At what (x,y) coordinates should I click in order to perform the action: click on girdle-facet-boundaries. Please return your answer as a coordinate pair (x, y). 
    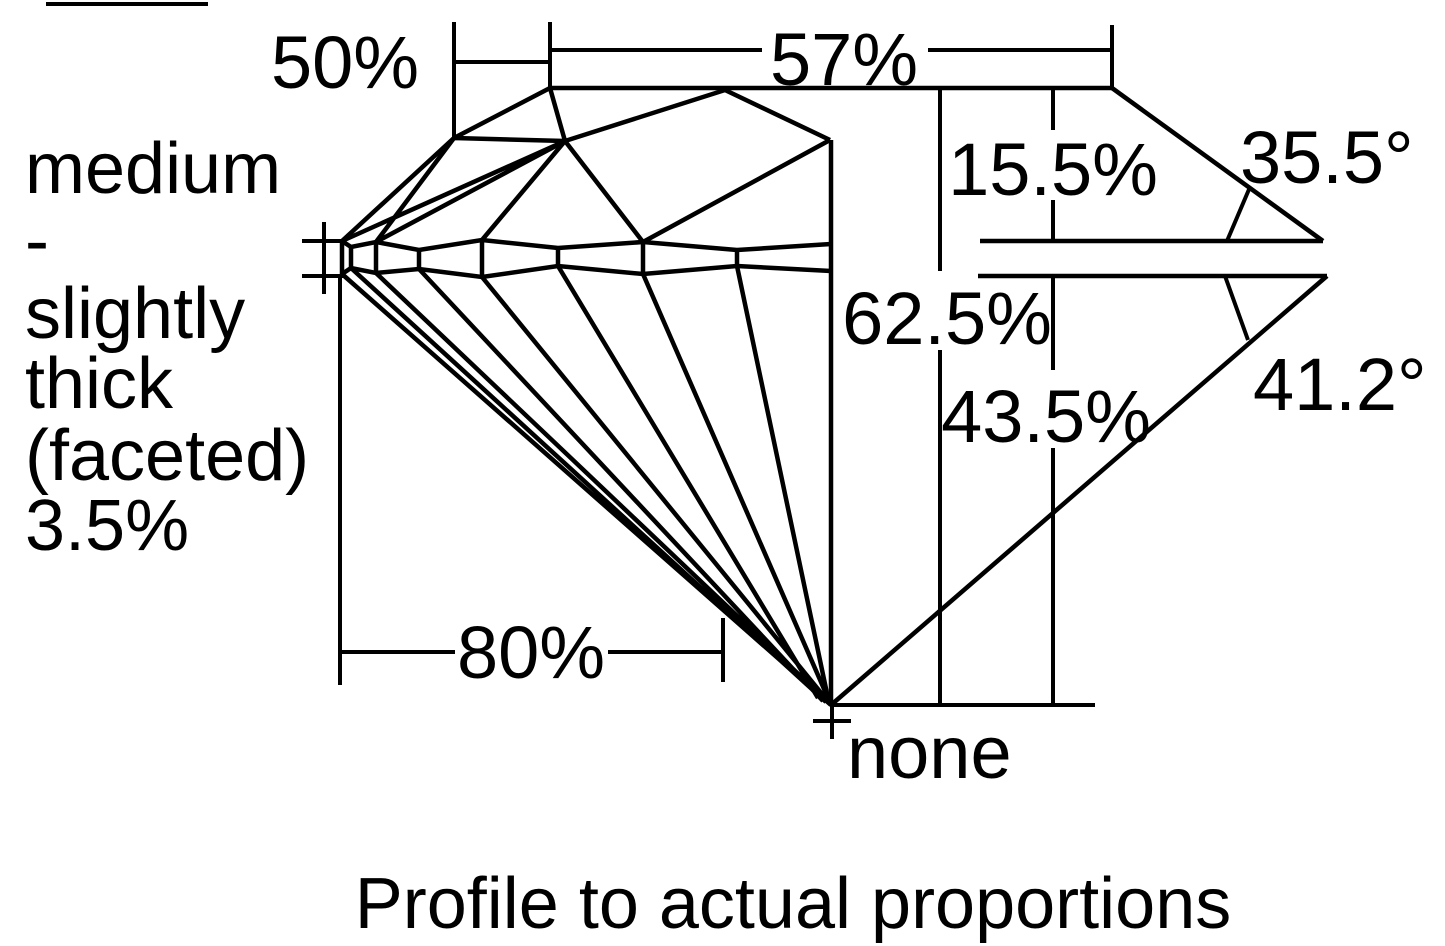
    Looking at the image, I should click on (539, 258).